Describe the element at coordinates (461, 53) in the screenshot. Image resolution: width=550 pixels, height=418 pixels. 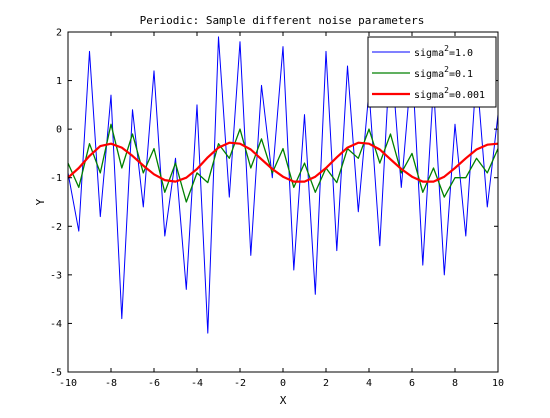
I see `legend-label-value: =1.0` at that location.